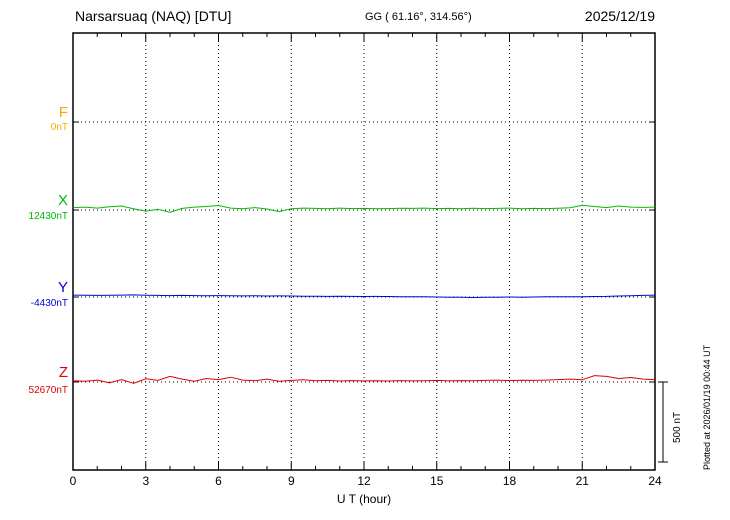  Describe the element at coordinates (707, 407) in the screenshot. I see `plotted-at-note: Plotted at 2026/01/19 00:44 UT` at that location.